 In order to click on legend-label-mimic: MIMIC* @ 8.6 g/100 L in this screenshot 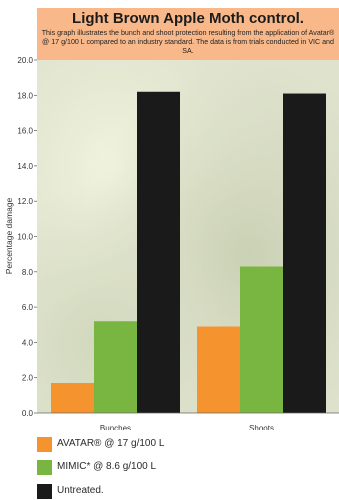, I will do `click(107, 466)`.